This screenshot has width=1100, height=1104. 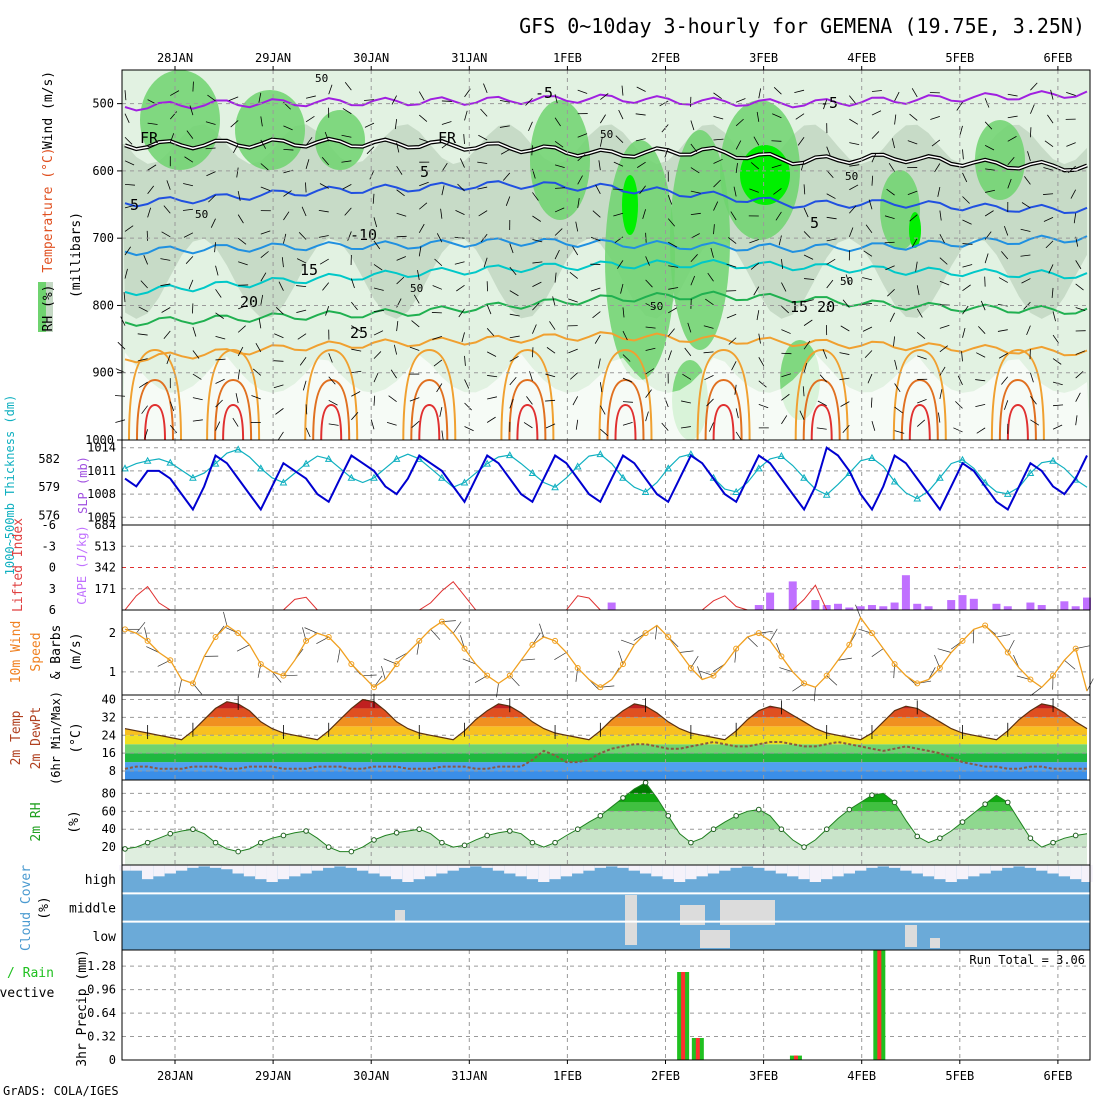 What do you see at coordinates (61, 1091) in the screenshot?
I see `credit-label: GrADS: COLA/IGES` at bounding box center [61, 1091].